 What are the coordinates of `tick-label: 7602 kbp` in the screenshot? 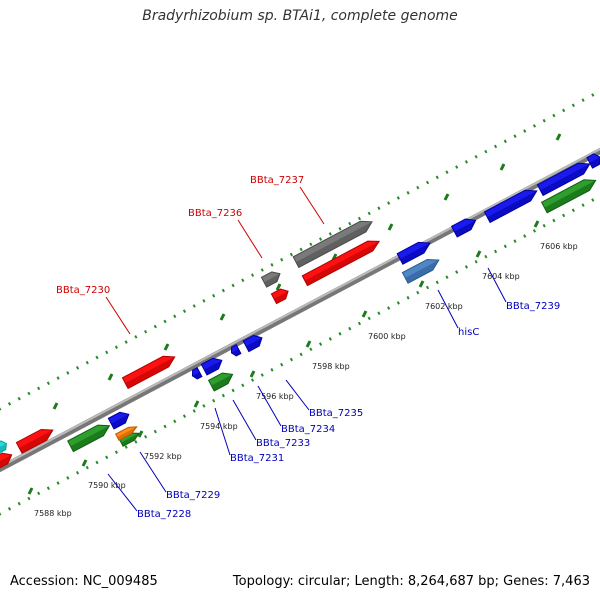 It's located at (444, 306).